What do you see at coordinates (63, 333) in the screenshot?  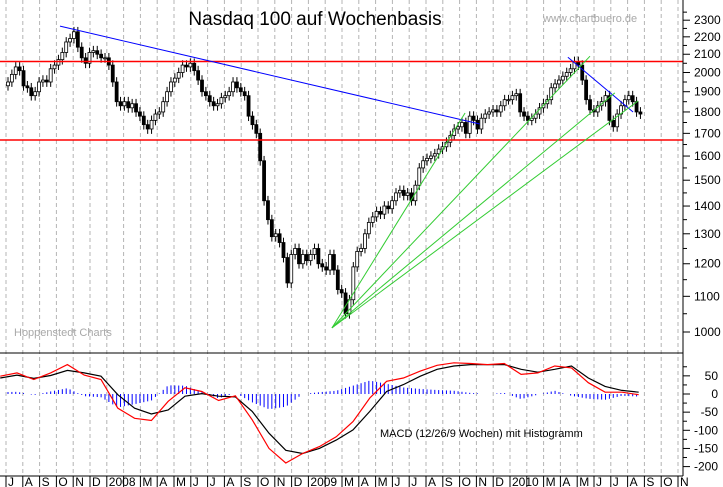 I see `watermark-hoppenstedt: Hoppenstedt Charts` at bounding box center [63, 333].